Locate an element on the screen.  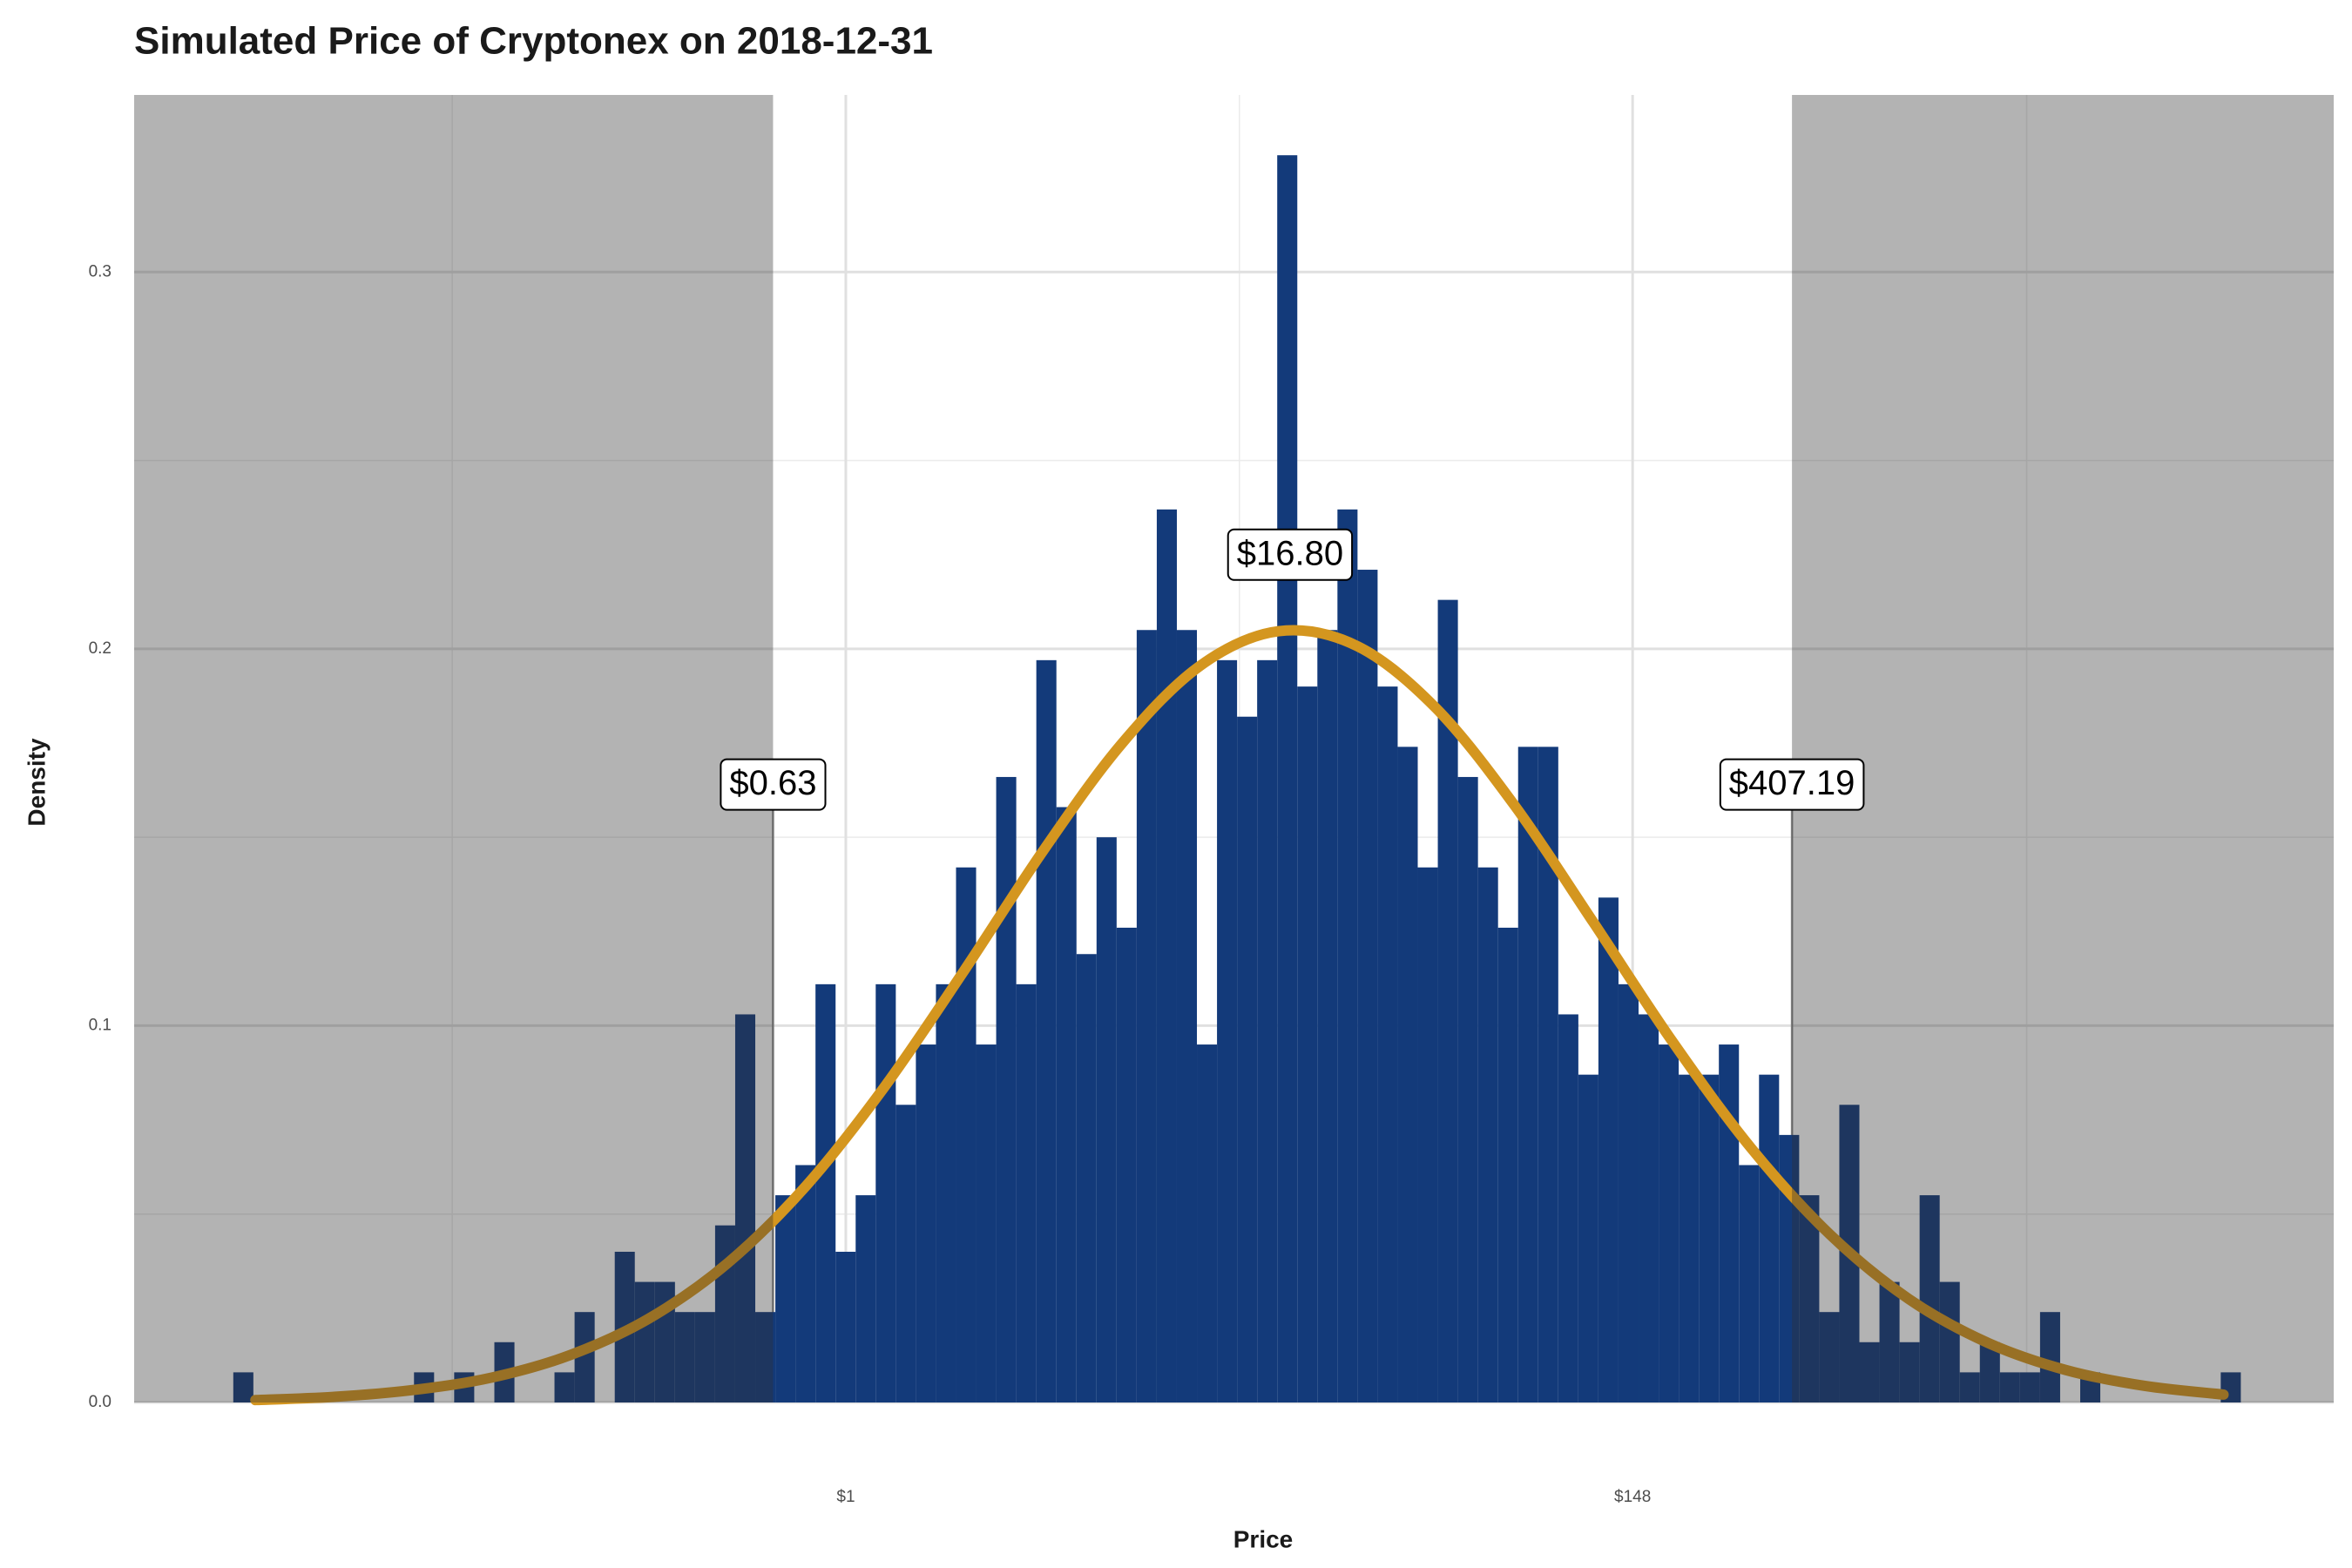
y-tick-label: 0.1 is located at coordinates (101, 1025).